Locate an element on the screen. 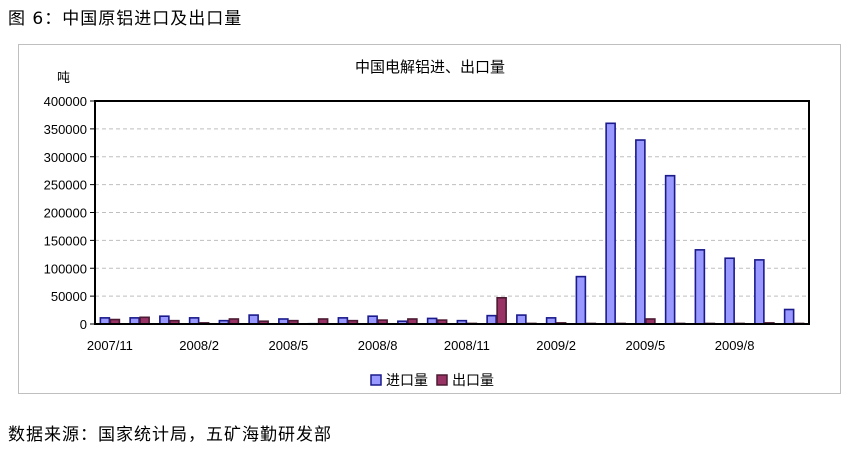 This screenshot has height=461, width=860. x-tick-label: 2007/11 is located at coordinates (110, 345).